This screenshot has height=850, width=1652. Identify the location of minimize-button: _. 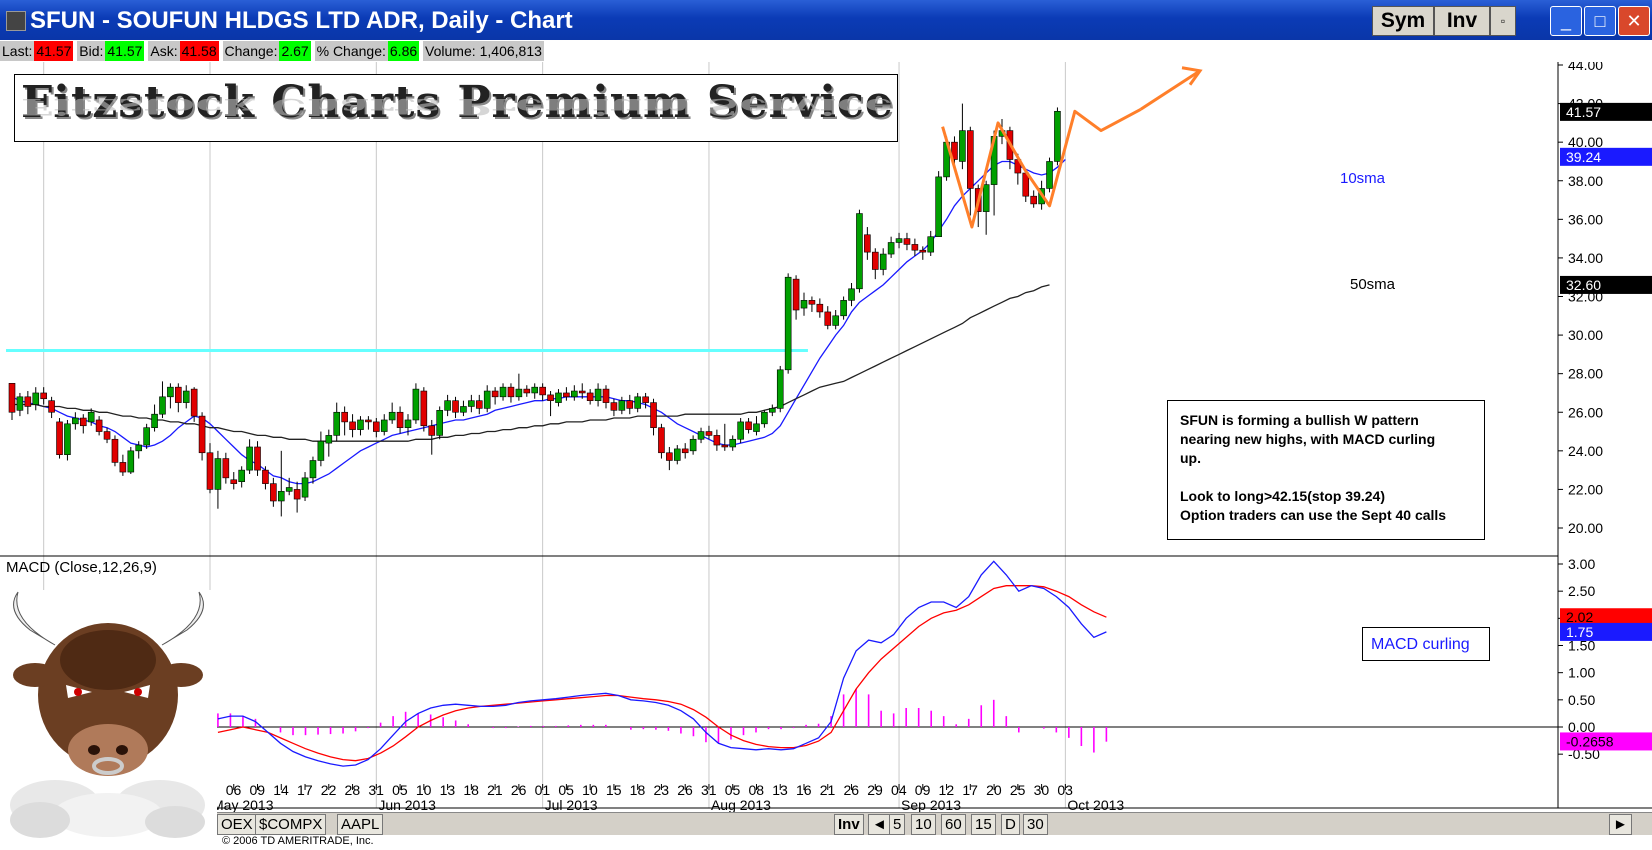
(1566, 21).